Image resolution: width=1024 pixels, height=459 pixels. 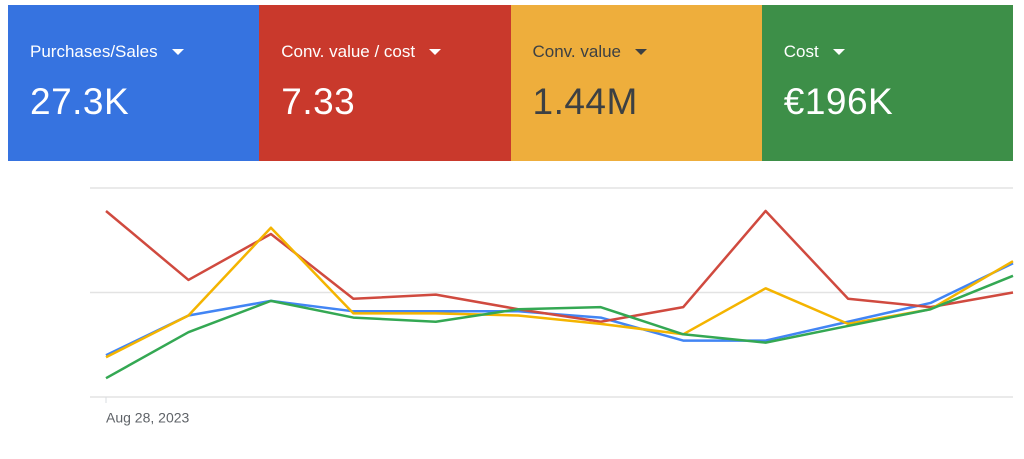 I want to click on metric-card: Conv. value / cost 7.33, so click(x=385, y=83).